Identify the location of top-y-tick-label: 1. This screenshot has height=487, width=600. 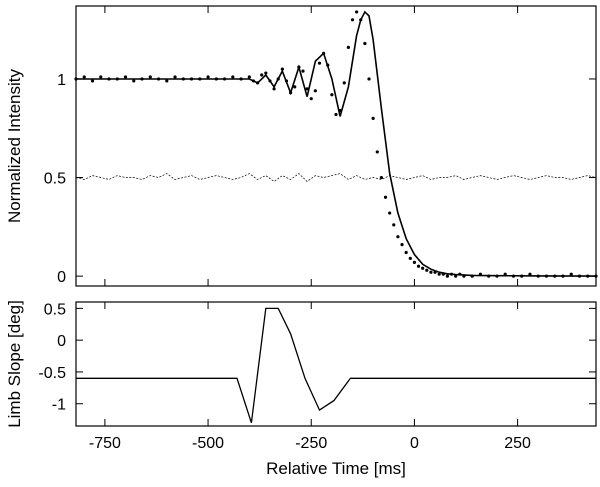
(61, 80).